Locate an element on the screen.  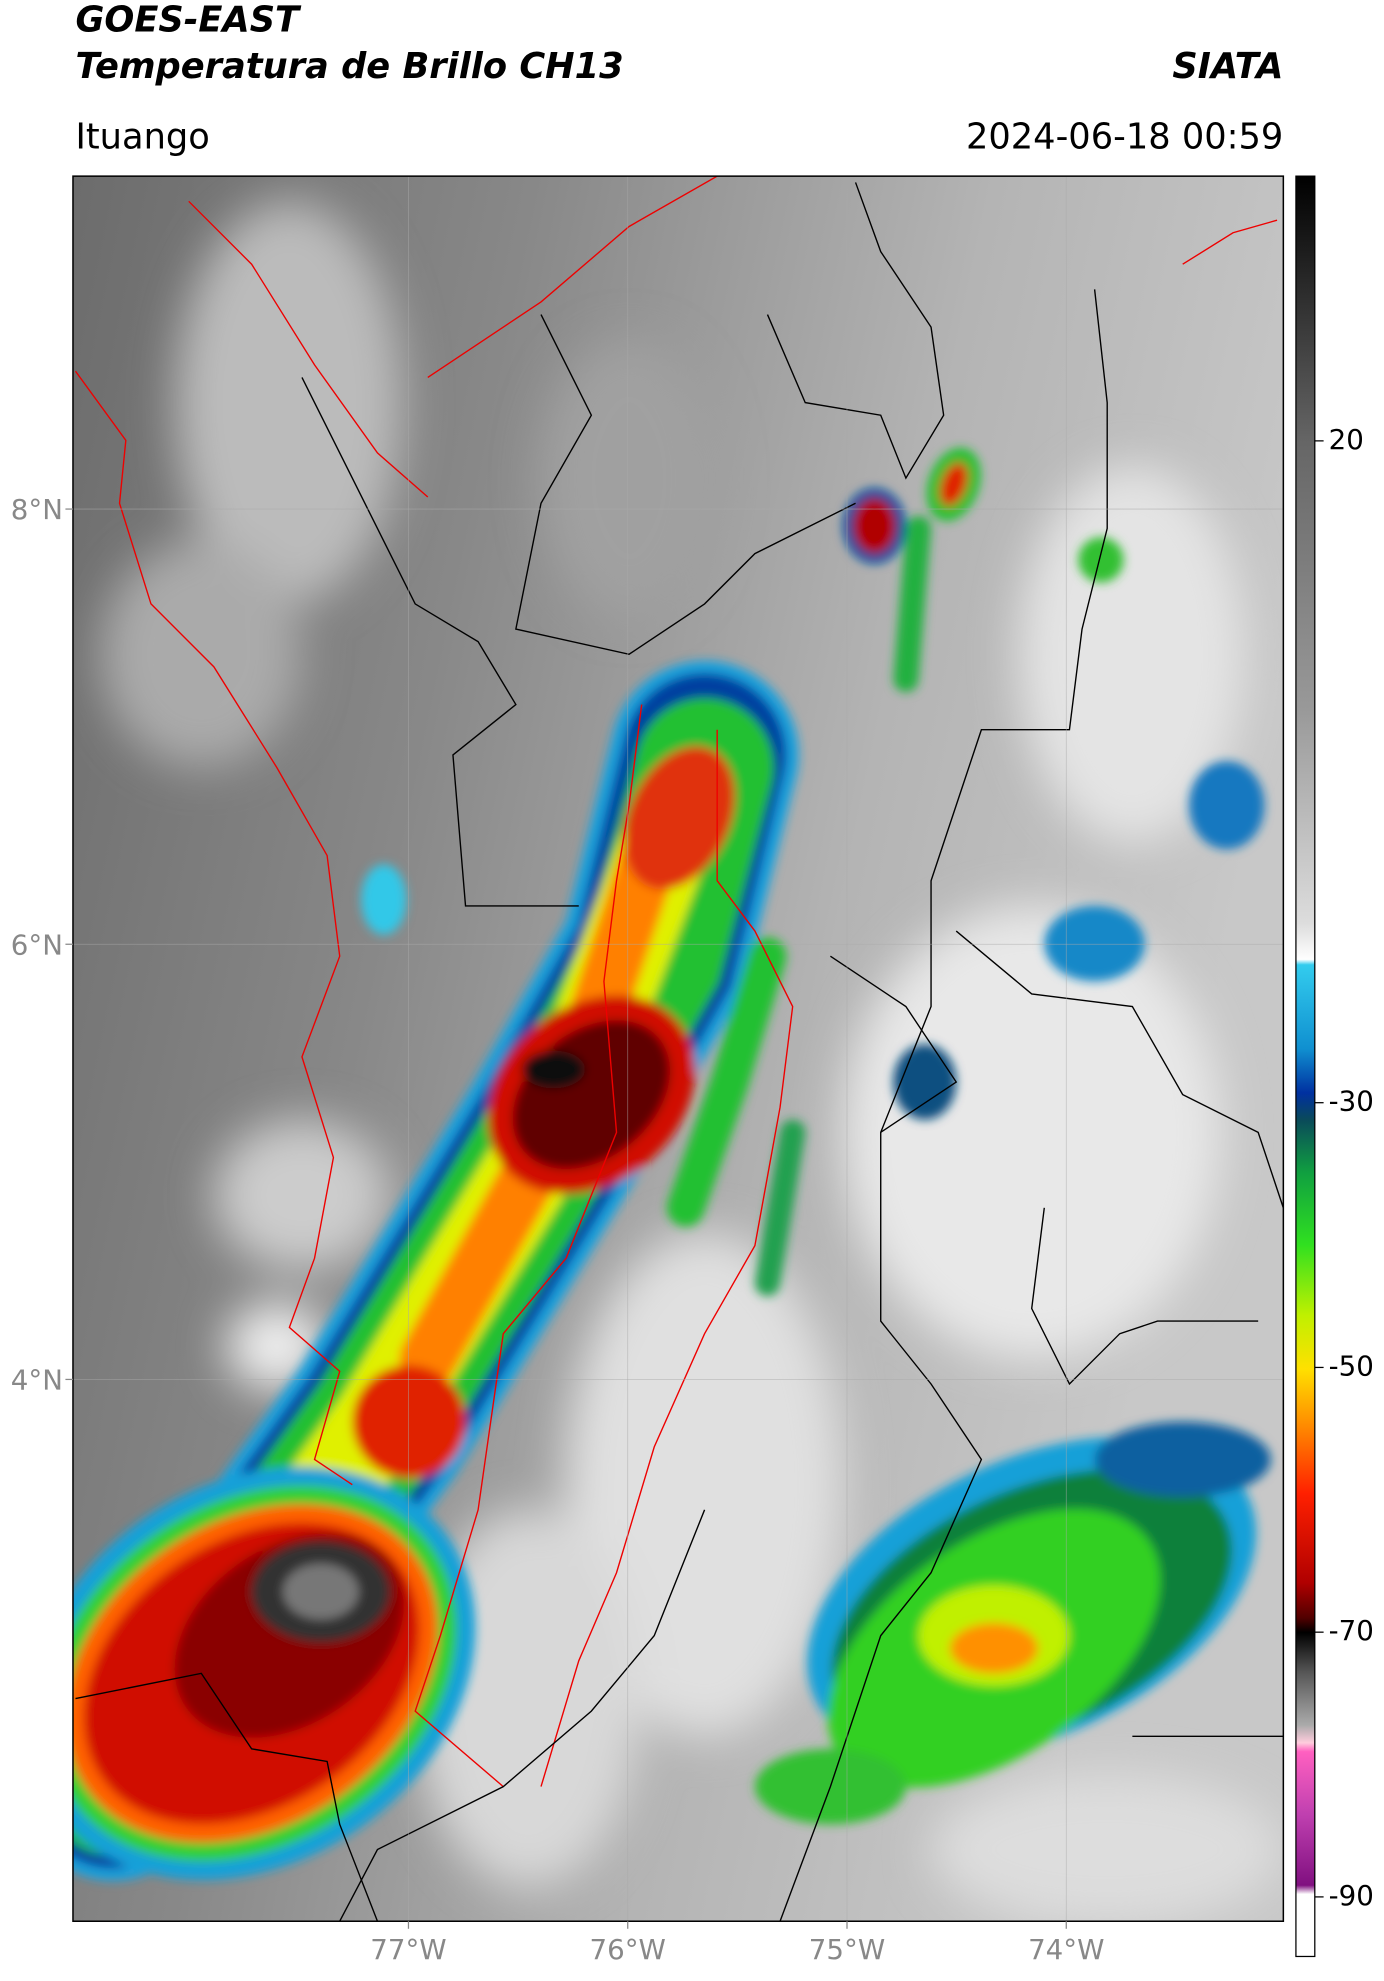
x-tick-label: 75°W is located at coordinates (847, 1949).